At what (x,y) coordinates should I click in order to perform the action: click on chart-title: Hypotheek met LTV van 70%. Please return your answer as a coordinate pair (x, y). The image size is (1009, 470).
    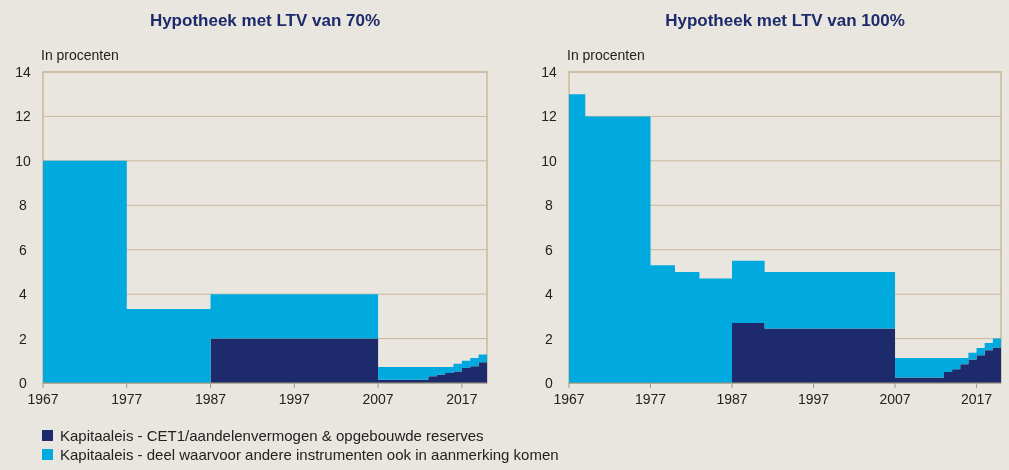
    Looking at the image, I should click on (265, 20).